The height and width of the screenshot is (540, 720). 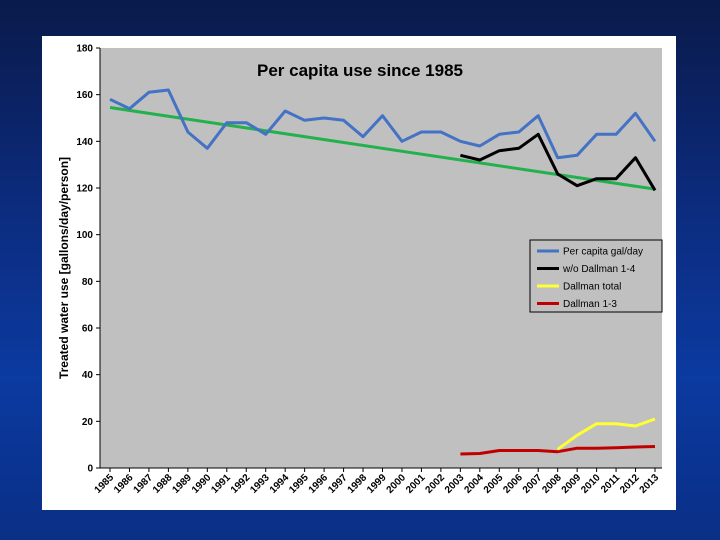 I want to click on y-tick-label: 60, so click(x=88, y=329).